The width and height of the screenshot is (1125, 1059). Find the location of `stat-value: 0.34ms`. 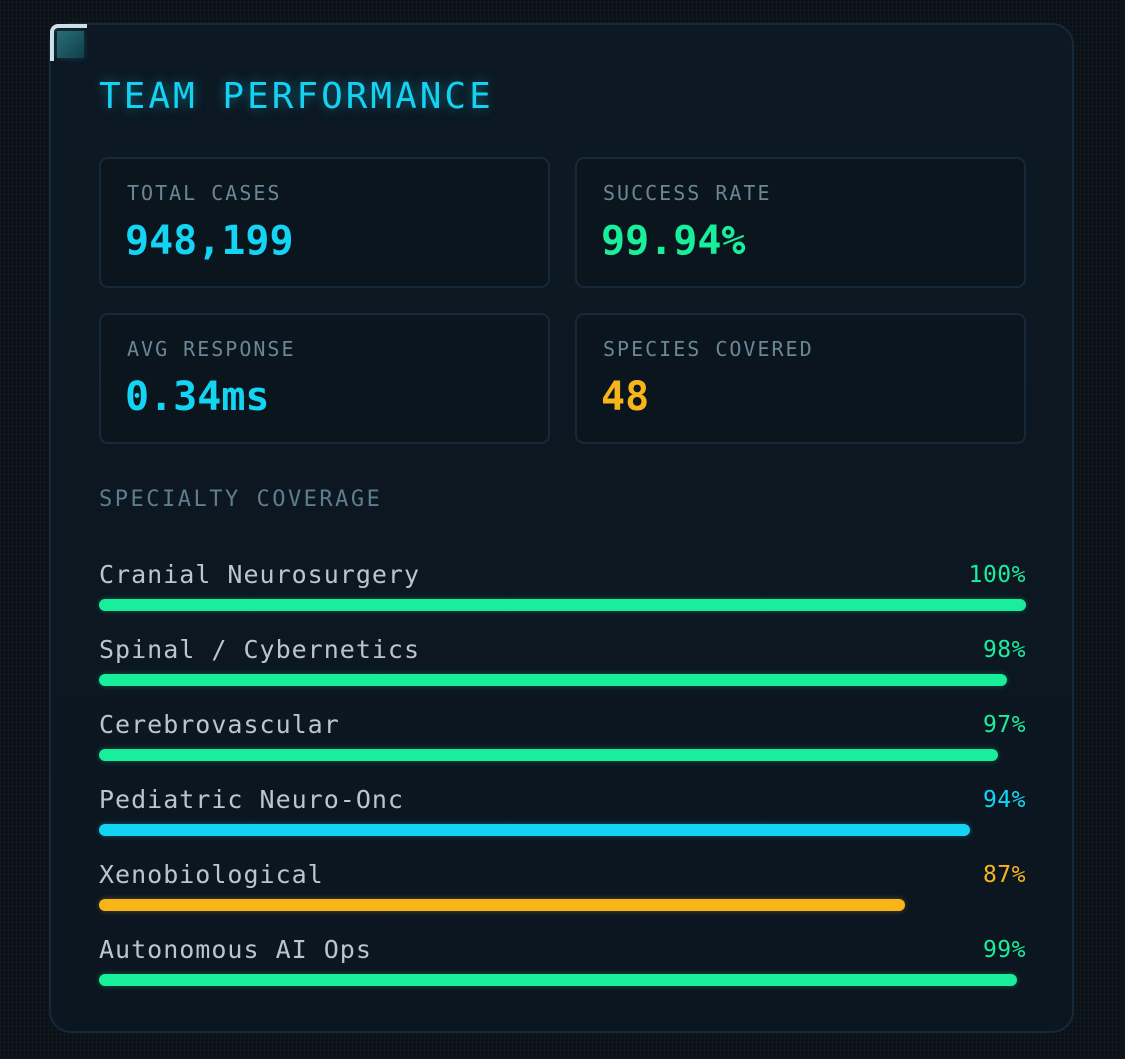

stat-value: 0.34ms is located at coordinates (197, 397).